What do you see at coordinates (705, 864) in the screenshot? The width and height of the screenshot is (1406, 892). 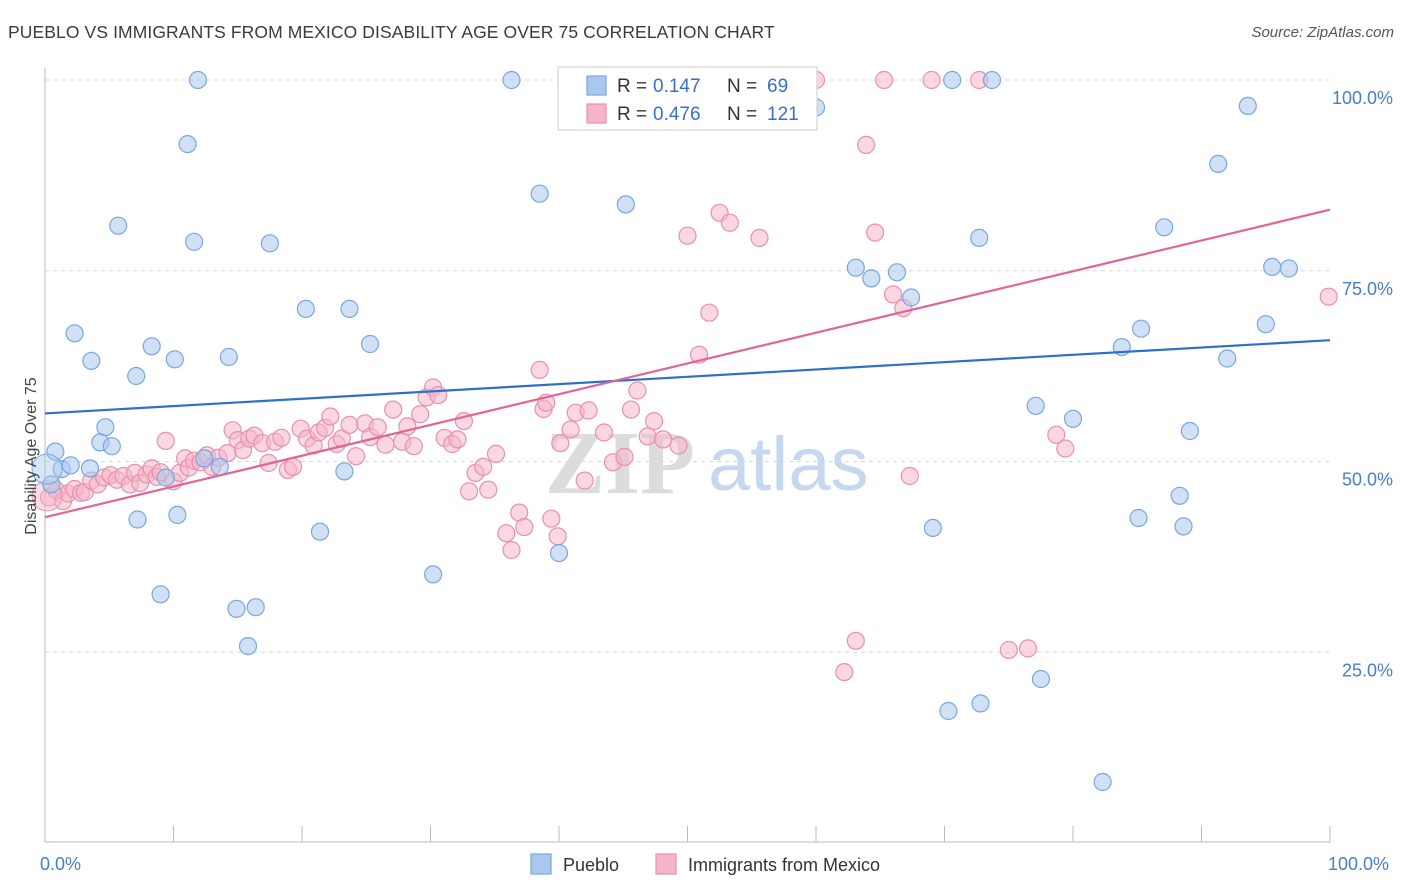 I see `bottom-legend: Pueblo Immigrants from Mexico` at bounding box center [705, 864].